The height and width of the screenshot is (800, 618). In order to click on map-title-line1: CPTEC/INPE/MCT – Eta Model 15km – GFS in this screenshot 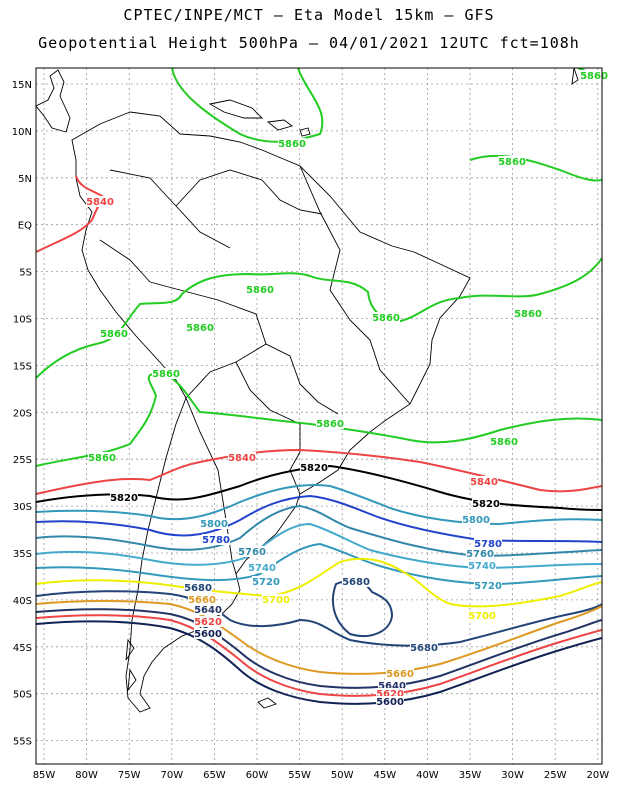, I will do `click(309, 15)`.